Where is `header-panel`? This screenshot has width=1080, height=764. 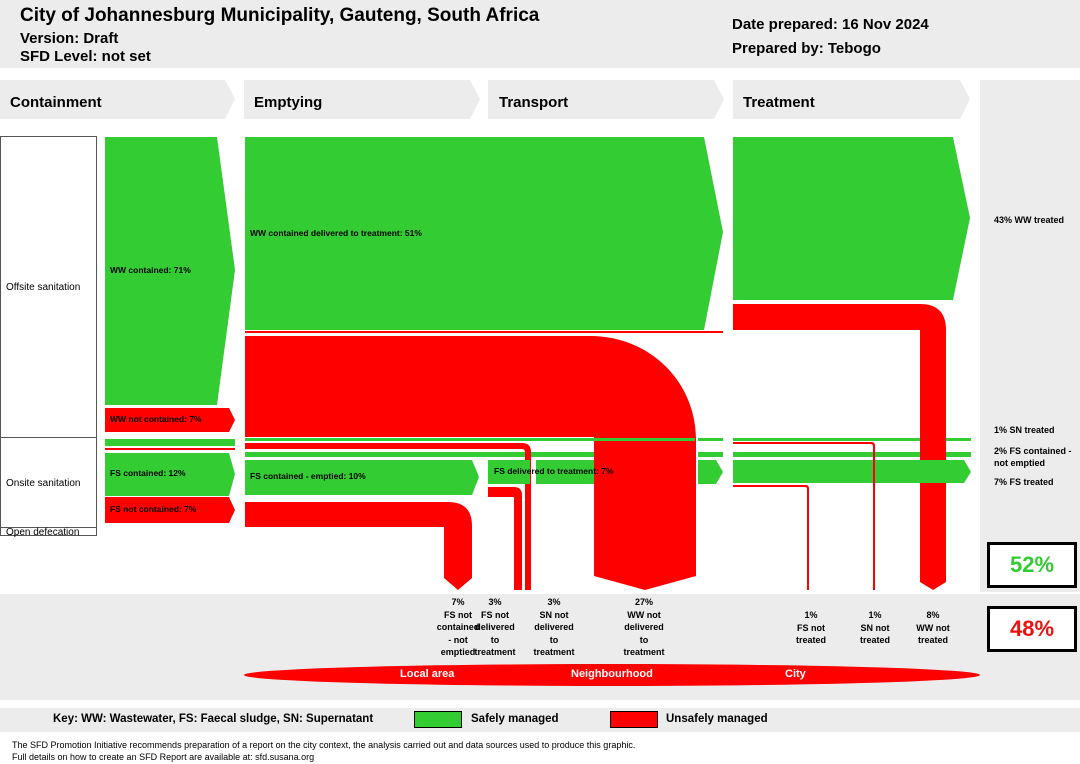
header-panel is located at coordinates (540, 34).